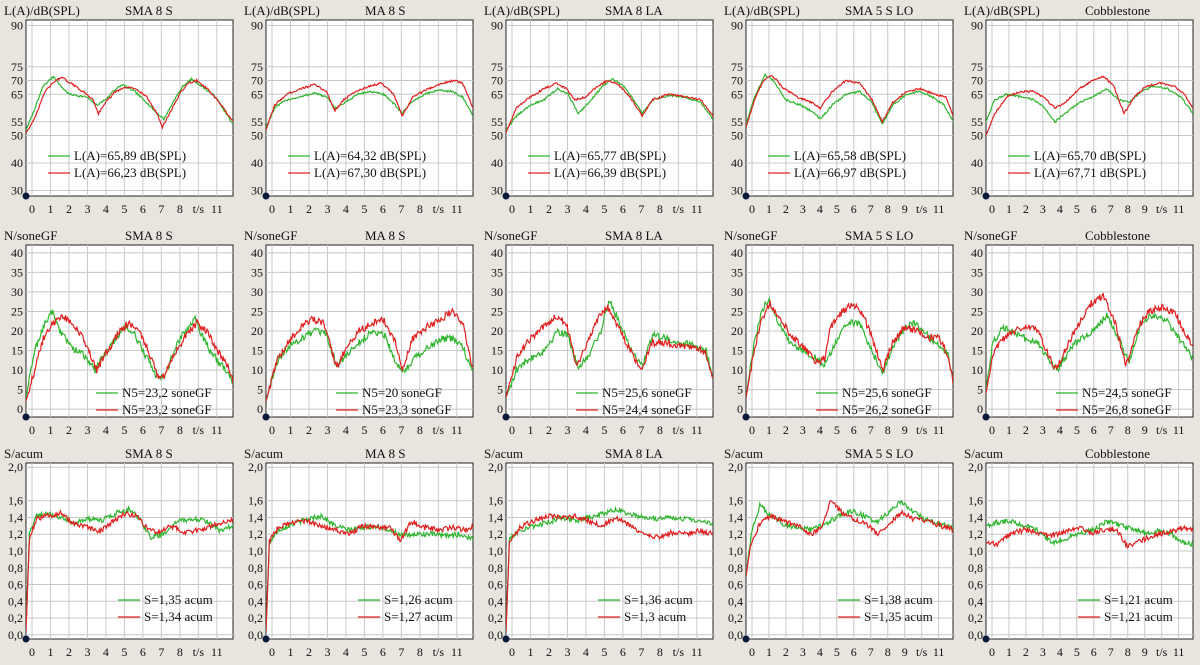 This screenshot has height=665, width=1200. Describe the element at coordinates (898, 599) in the screenshot. I see `legend-label: S=1,38 acum` at that location.